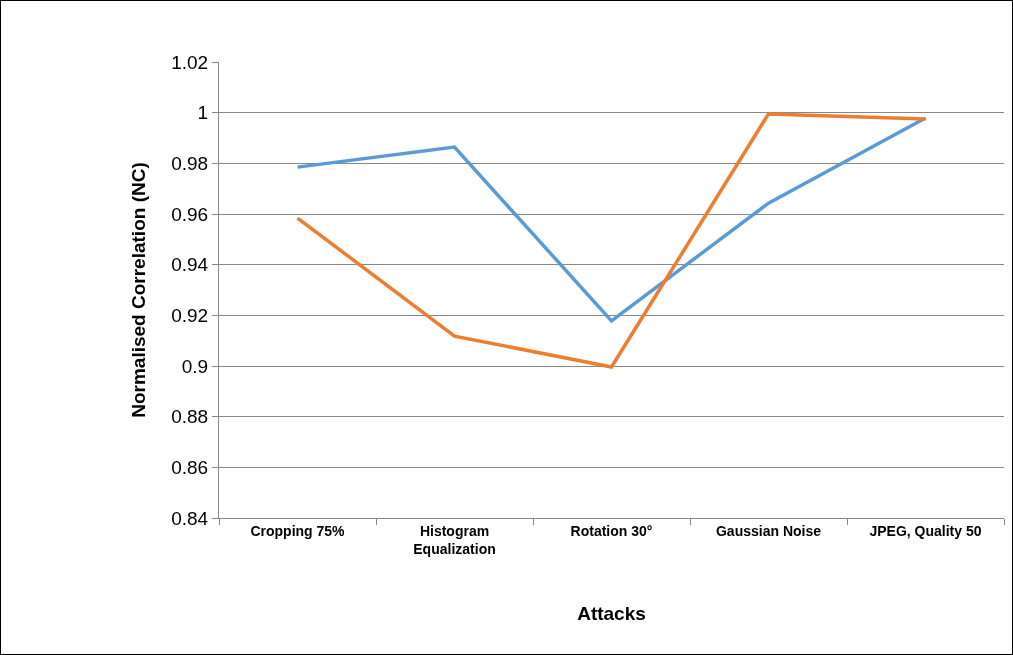 This screenshot has height=655, width=1013. Describe the element at coordinates (190, 163) in the screenshot. I see `y-tick-label: 0.98` at that location.